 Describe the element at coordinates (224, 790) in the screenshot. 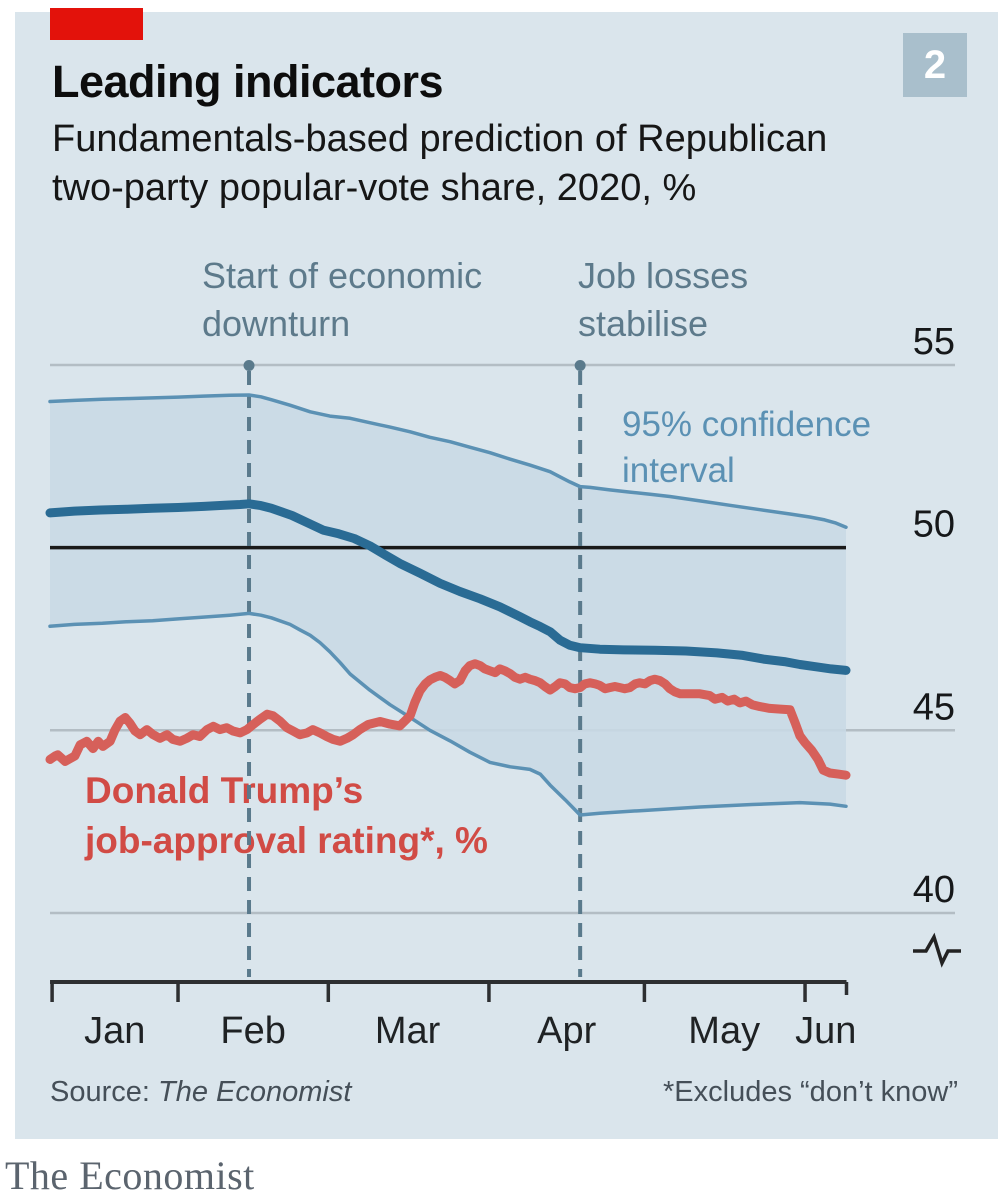

I see `approval-series-label-line1: Donald Trump’s` at that location.